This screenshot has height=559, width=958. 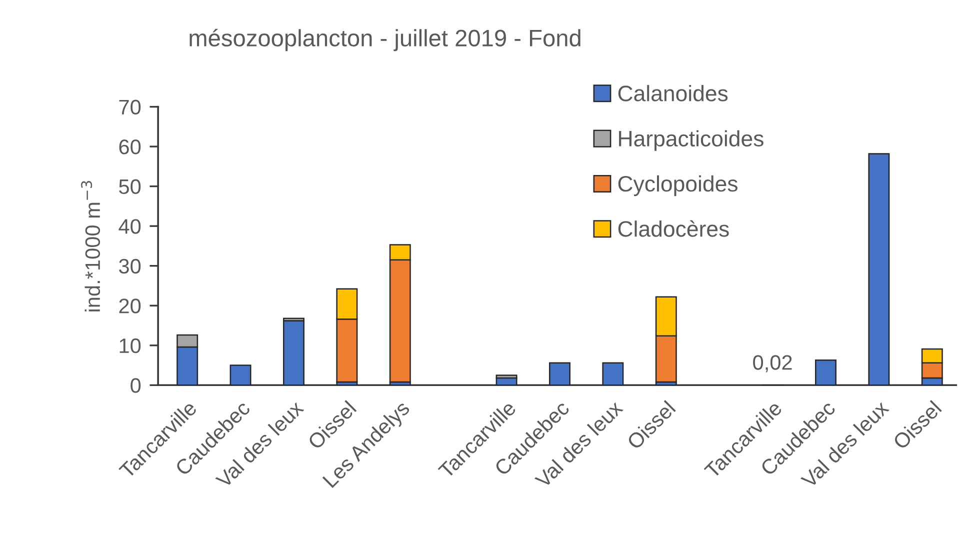 What do you see at coordinates (129, 226) in the screenshot?
I see `y-tick-label: 40` at bounding box center [129, 226].